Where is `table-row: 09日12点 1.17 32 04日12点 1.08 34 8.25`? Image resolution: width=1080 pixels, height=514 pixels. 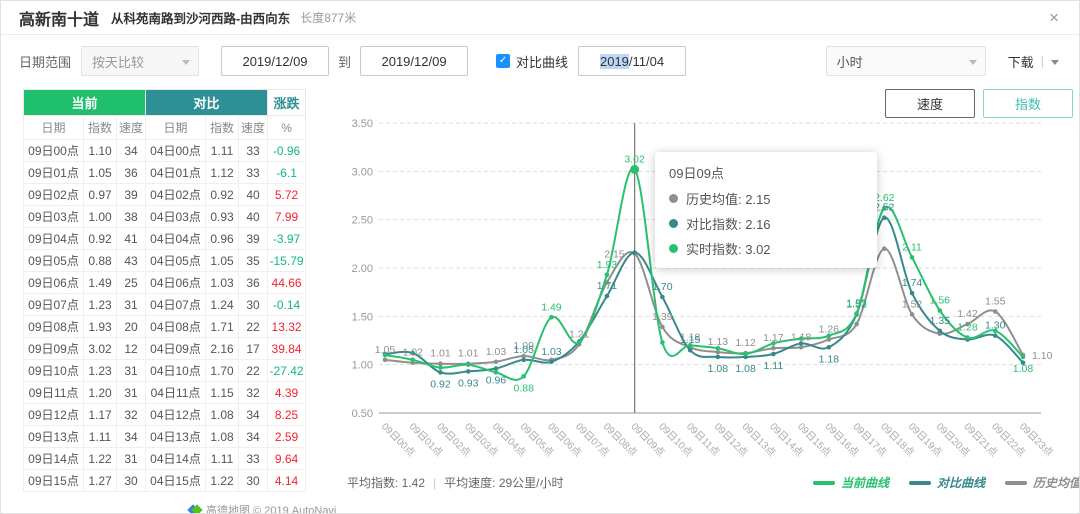 table-row: 09日12点 1.17 32 04日12点 1.08 34 8.25 is located at coordinates (165, 414).